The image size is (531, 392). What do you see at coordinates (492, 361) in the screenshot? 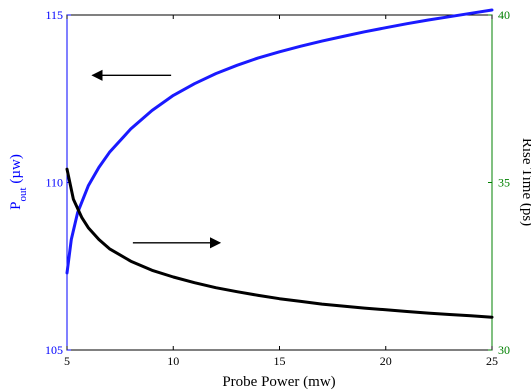
I see `x-tick-label: 25` at bounding box center [492, 361].